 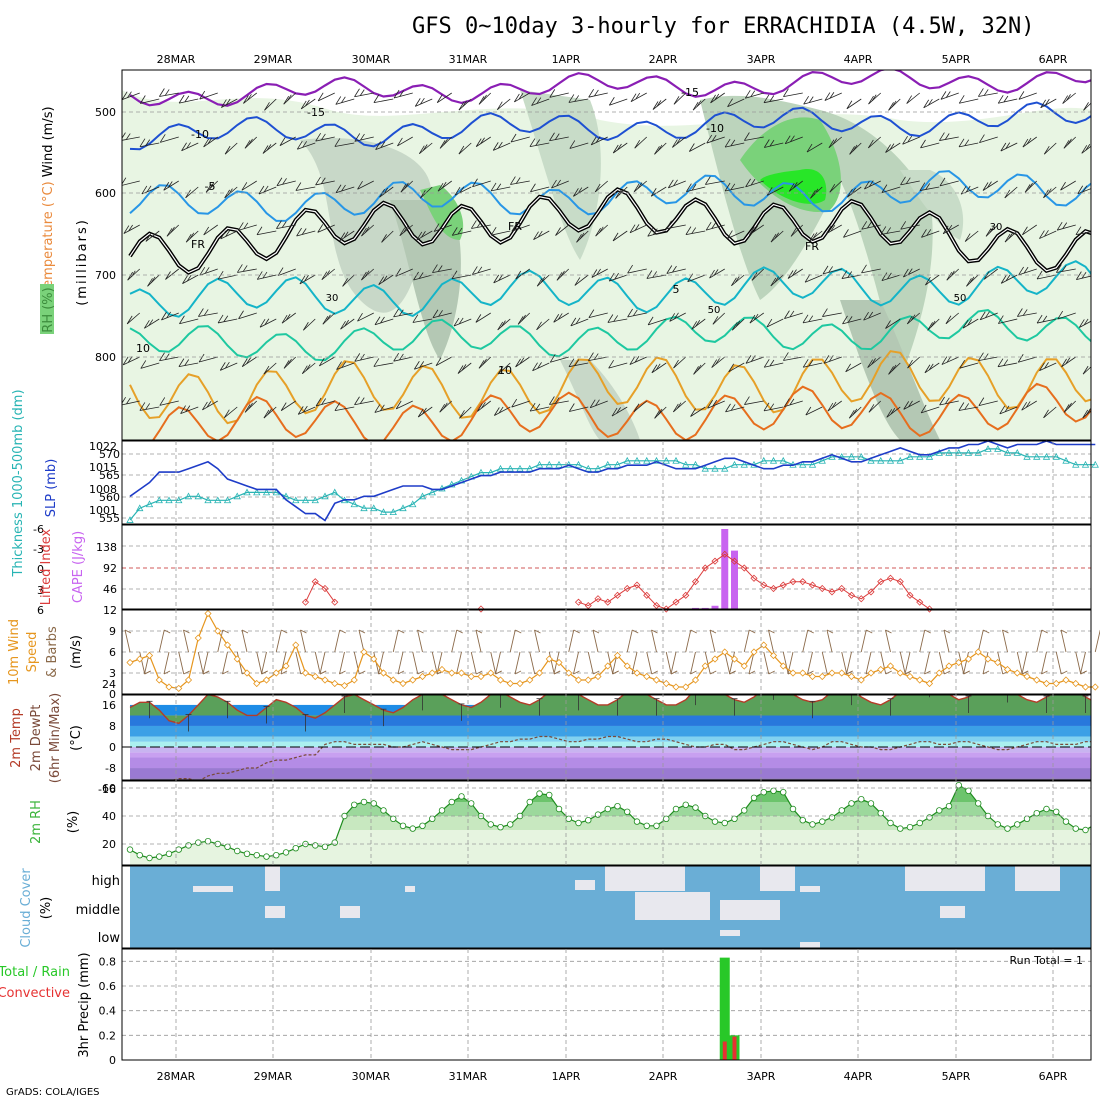 I want to click on bottom-date-label: 3APR, so click(x=761, y=1076).